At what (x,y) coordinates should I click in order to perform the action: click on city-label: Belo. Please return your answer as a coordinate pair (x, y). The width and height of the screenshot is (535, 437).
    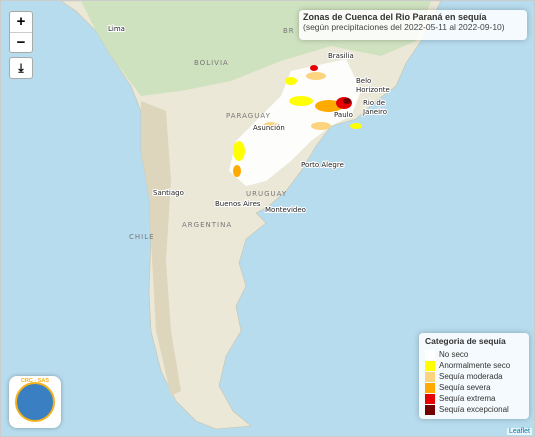
    Looking at the image, I should click on (363, 81).